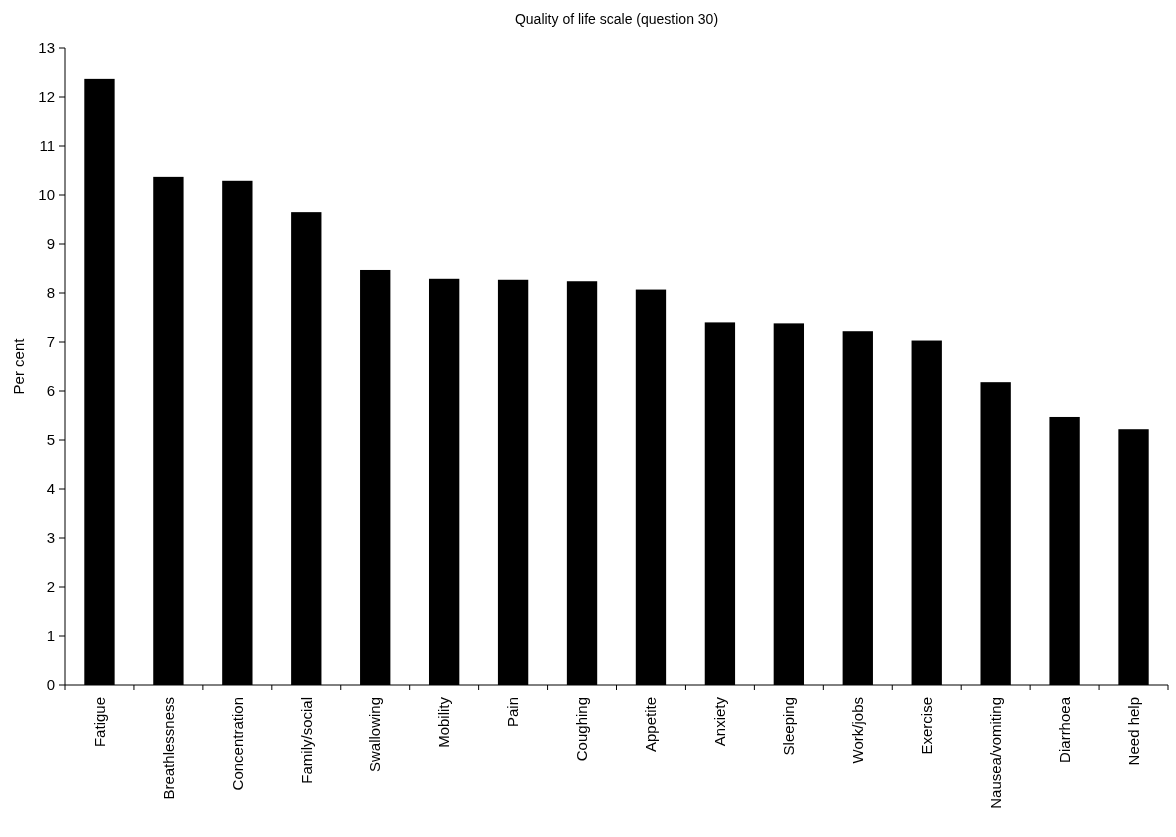 The image size is (1176, 837). What do you see at coordinates (50, 293) in the screenshot?
I see `y-tick-label: 8` at bounding box center [50, 293].